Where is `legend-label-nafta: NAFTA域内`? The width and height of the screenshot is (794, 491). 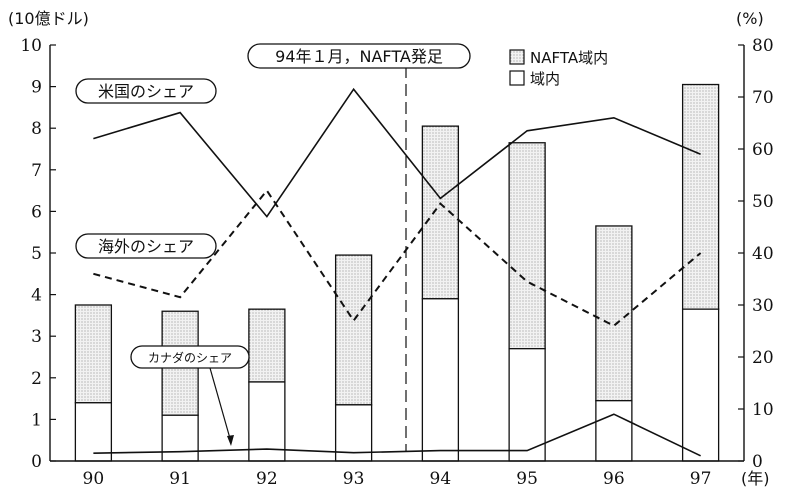 legend-label-nafta: NAFTA域内 is located at coordinates (569, 58).